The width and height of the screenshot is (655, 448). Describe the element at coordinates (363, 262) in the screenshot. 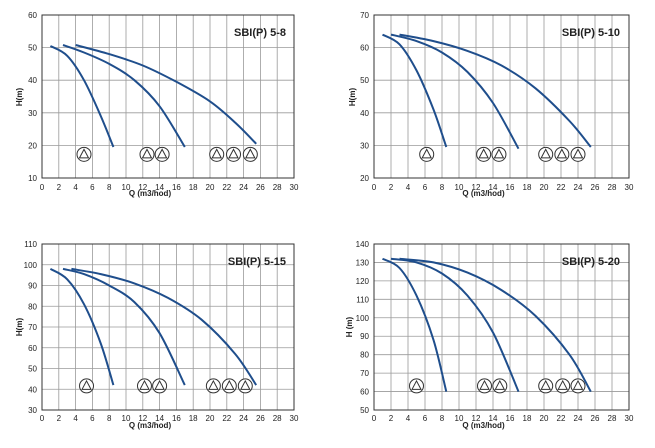

I see `y-tick-label: 130` at that location.